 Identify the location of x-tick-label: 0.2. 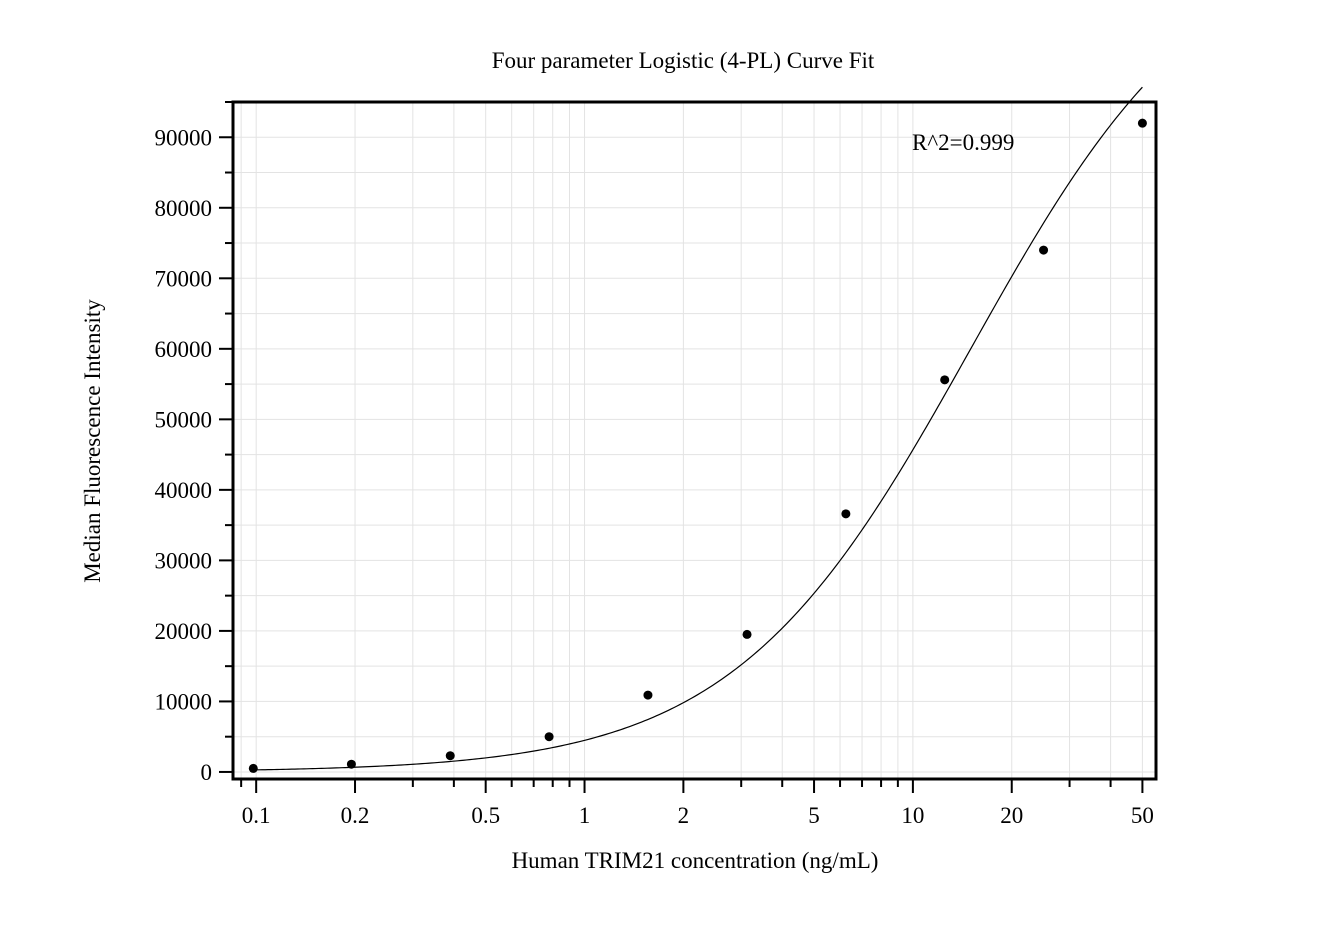
(355, 815).